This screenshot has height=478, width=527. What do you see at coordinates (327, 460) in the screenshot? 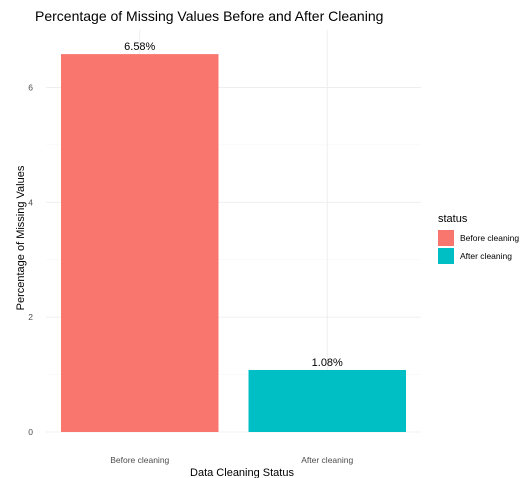
I see `x-tick-label: After cleaning` at bounding box center [327, 460].